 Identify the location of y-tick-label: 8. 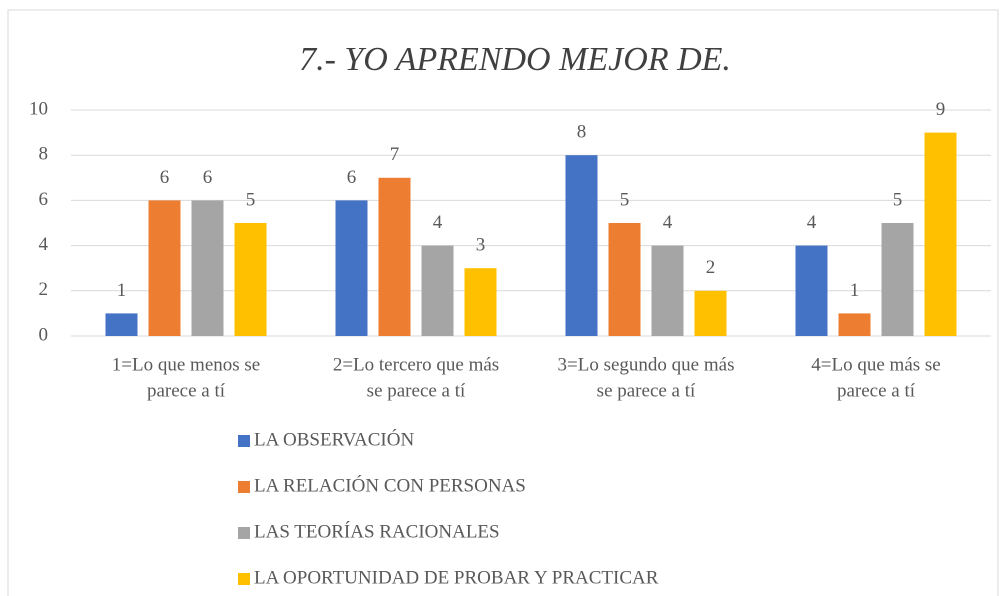
(44, 154).